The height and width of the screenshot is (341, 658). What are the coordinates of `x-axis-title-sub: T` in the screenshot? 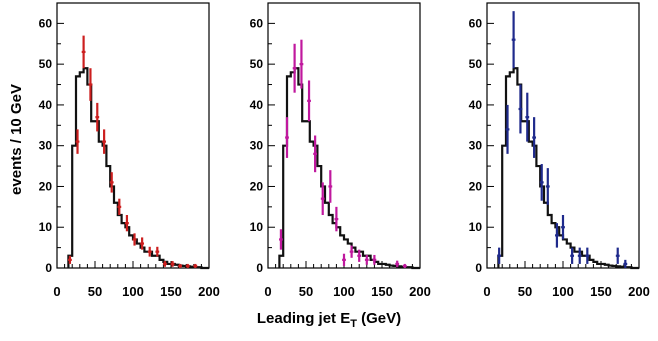 It's located at (353, 324).